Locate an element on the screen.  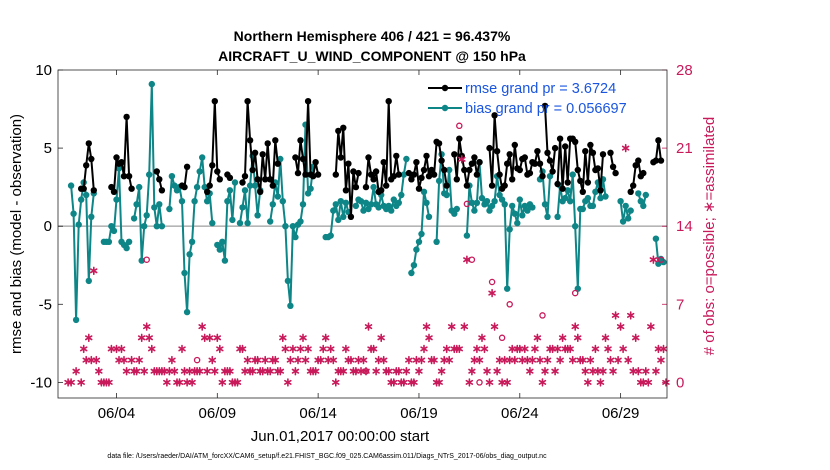
x-tick-label: 06/29 is located at coordinates (621, 413).